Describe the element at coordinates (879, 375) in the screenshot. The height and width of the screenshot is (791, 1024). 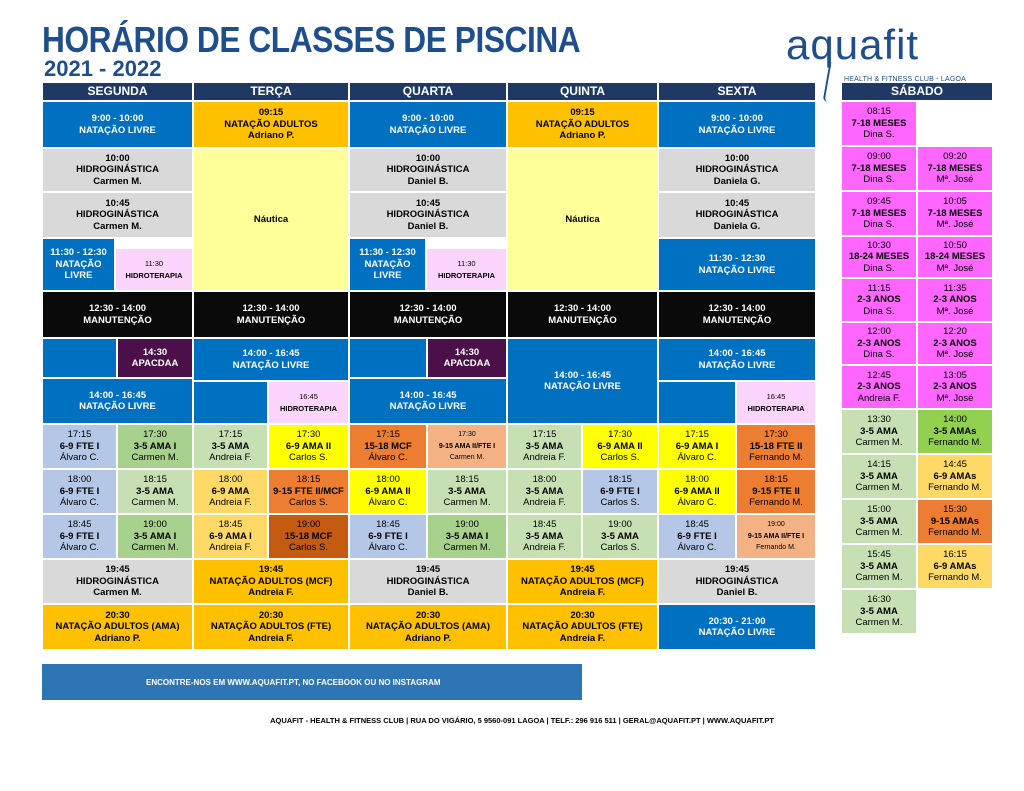
I see `class-time: 12:45` at that location.